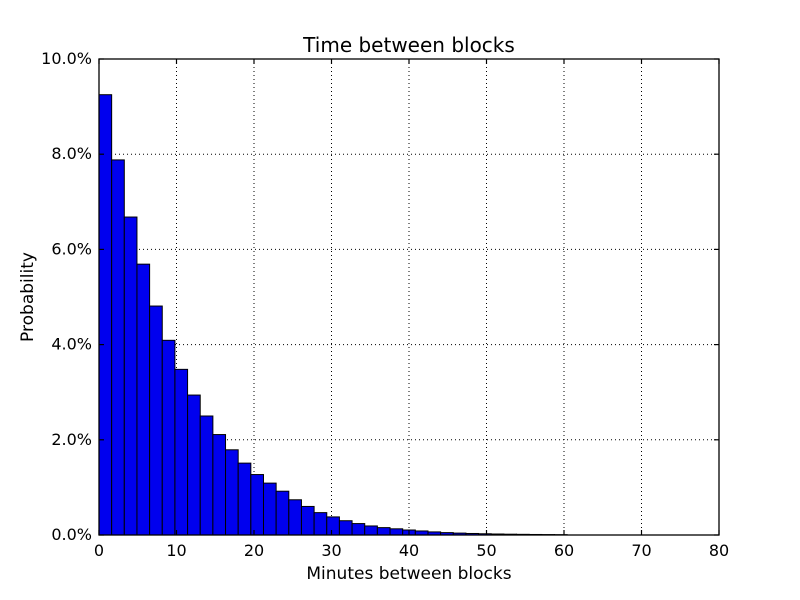 Image resolution: width=800 pixels, height=600 pixels. Describe the element at coordinates (71, 439) in the screenshot. I see `y-tick-label: 2.0%` at that location.